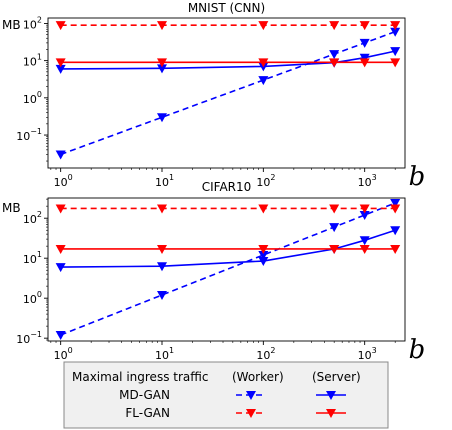  What do you see at coordinates (36, 334) in the screenshot?
I see `y-tick-label-exp: −1` at bounding box center [36, 334].